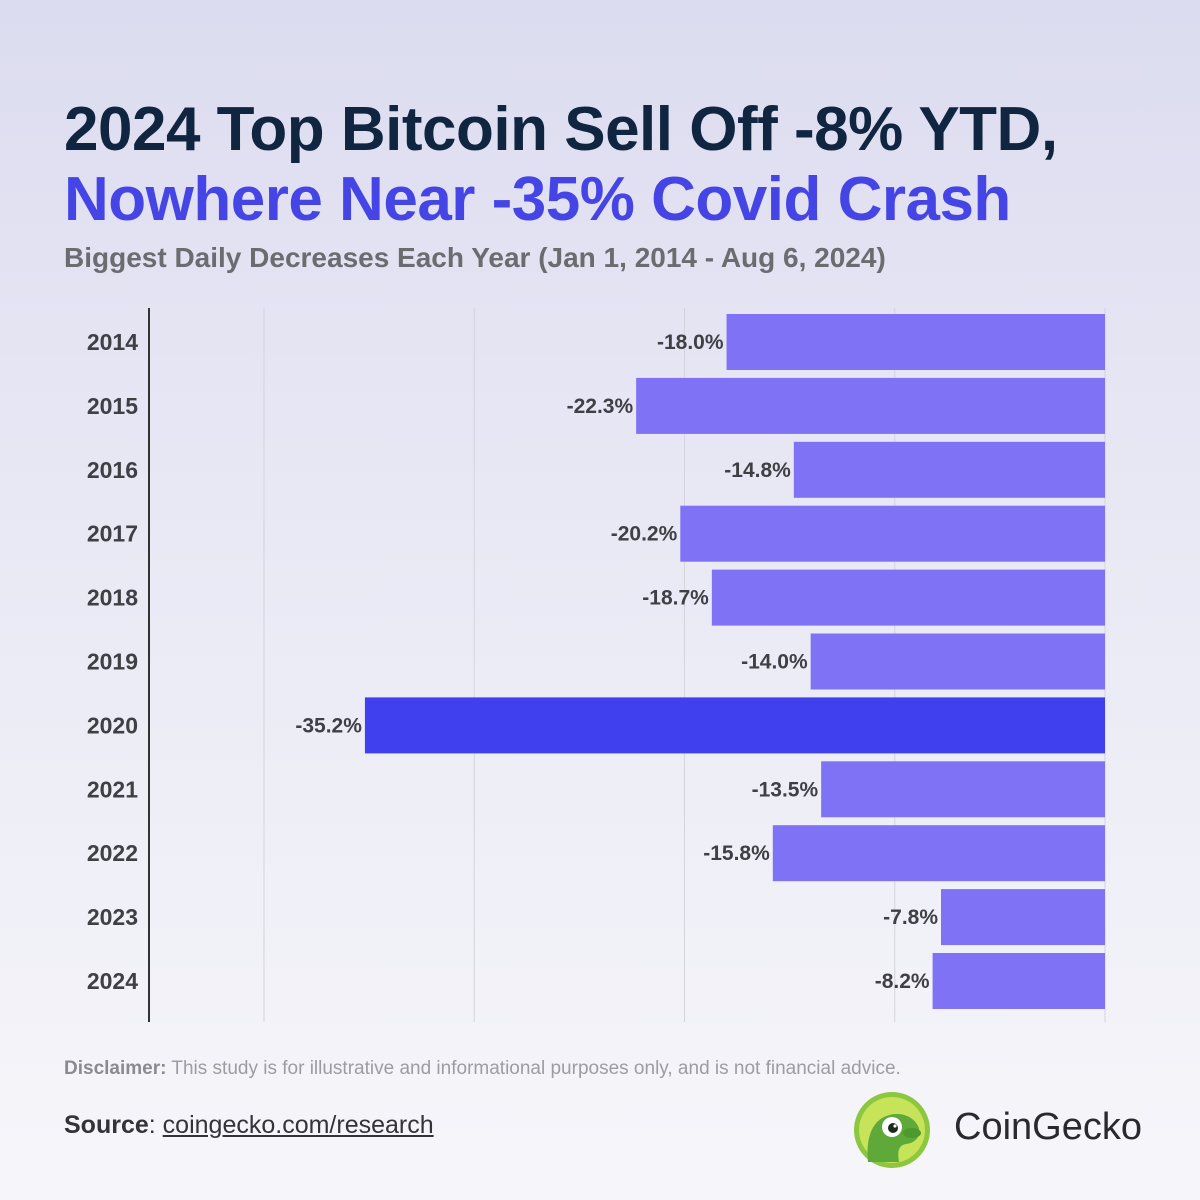 The image size is (1200, 1200). What do you see at coordinates (112, 342) in the screenshot?
I see `year-label-2014: 2014` at bounding box center [112, 342].